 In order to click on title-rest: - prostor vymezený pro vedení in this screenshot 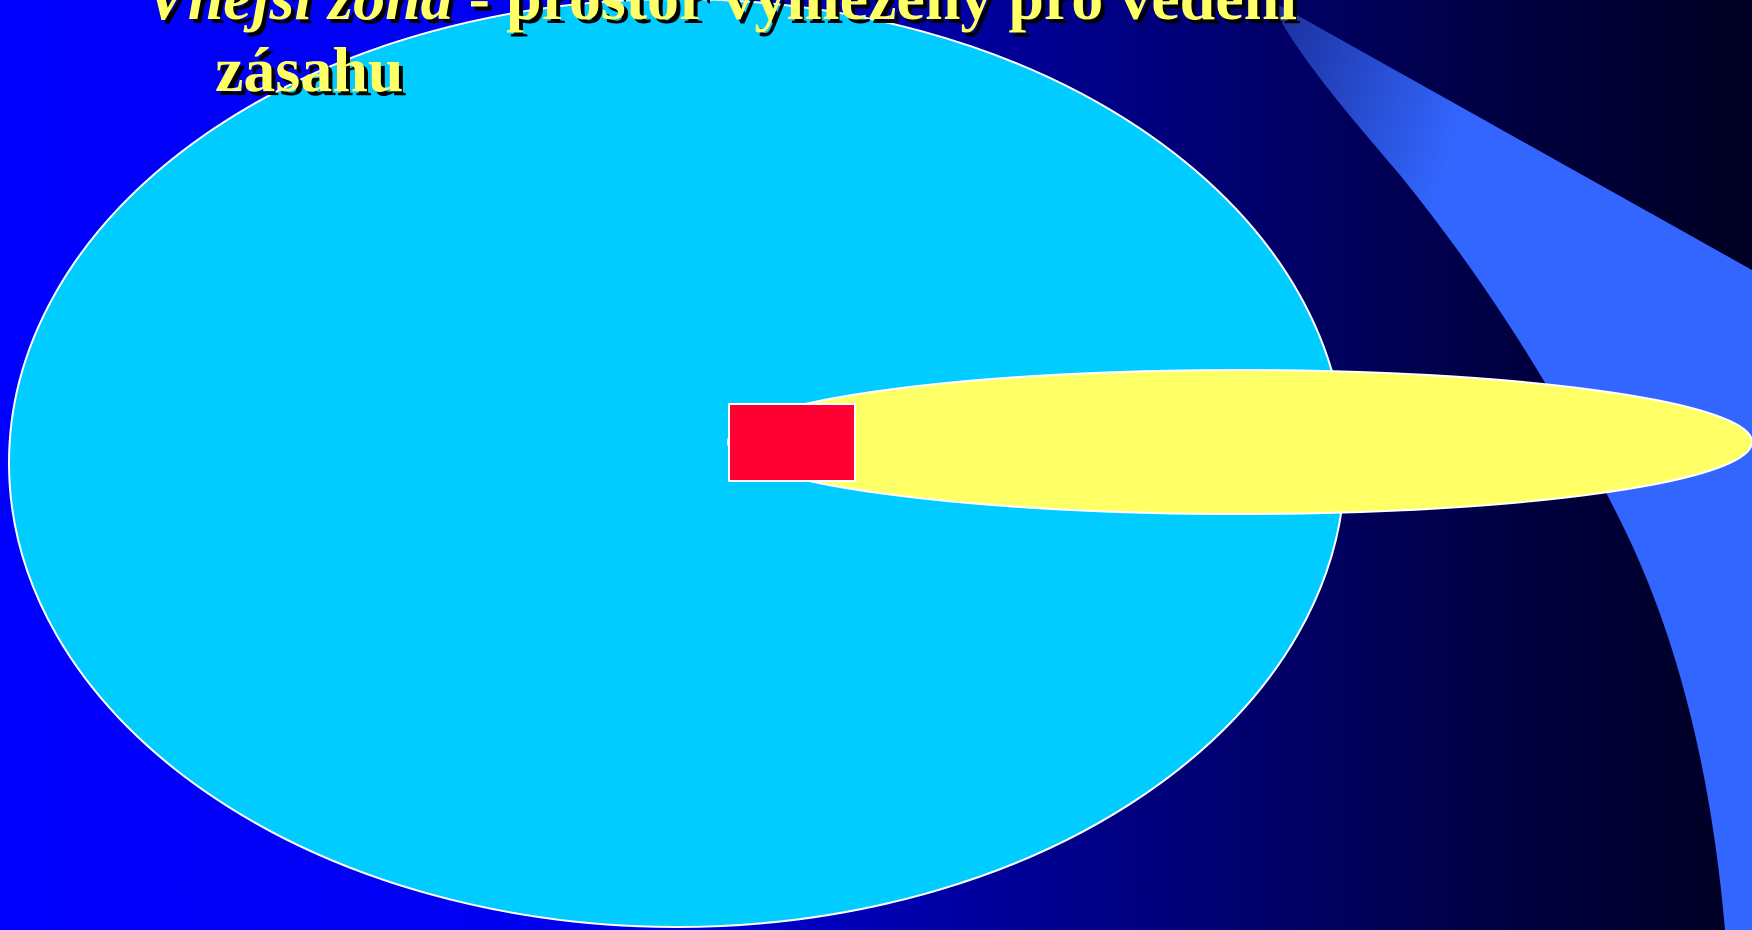, I will do `click(875, 16)`.